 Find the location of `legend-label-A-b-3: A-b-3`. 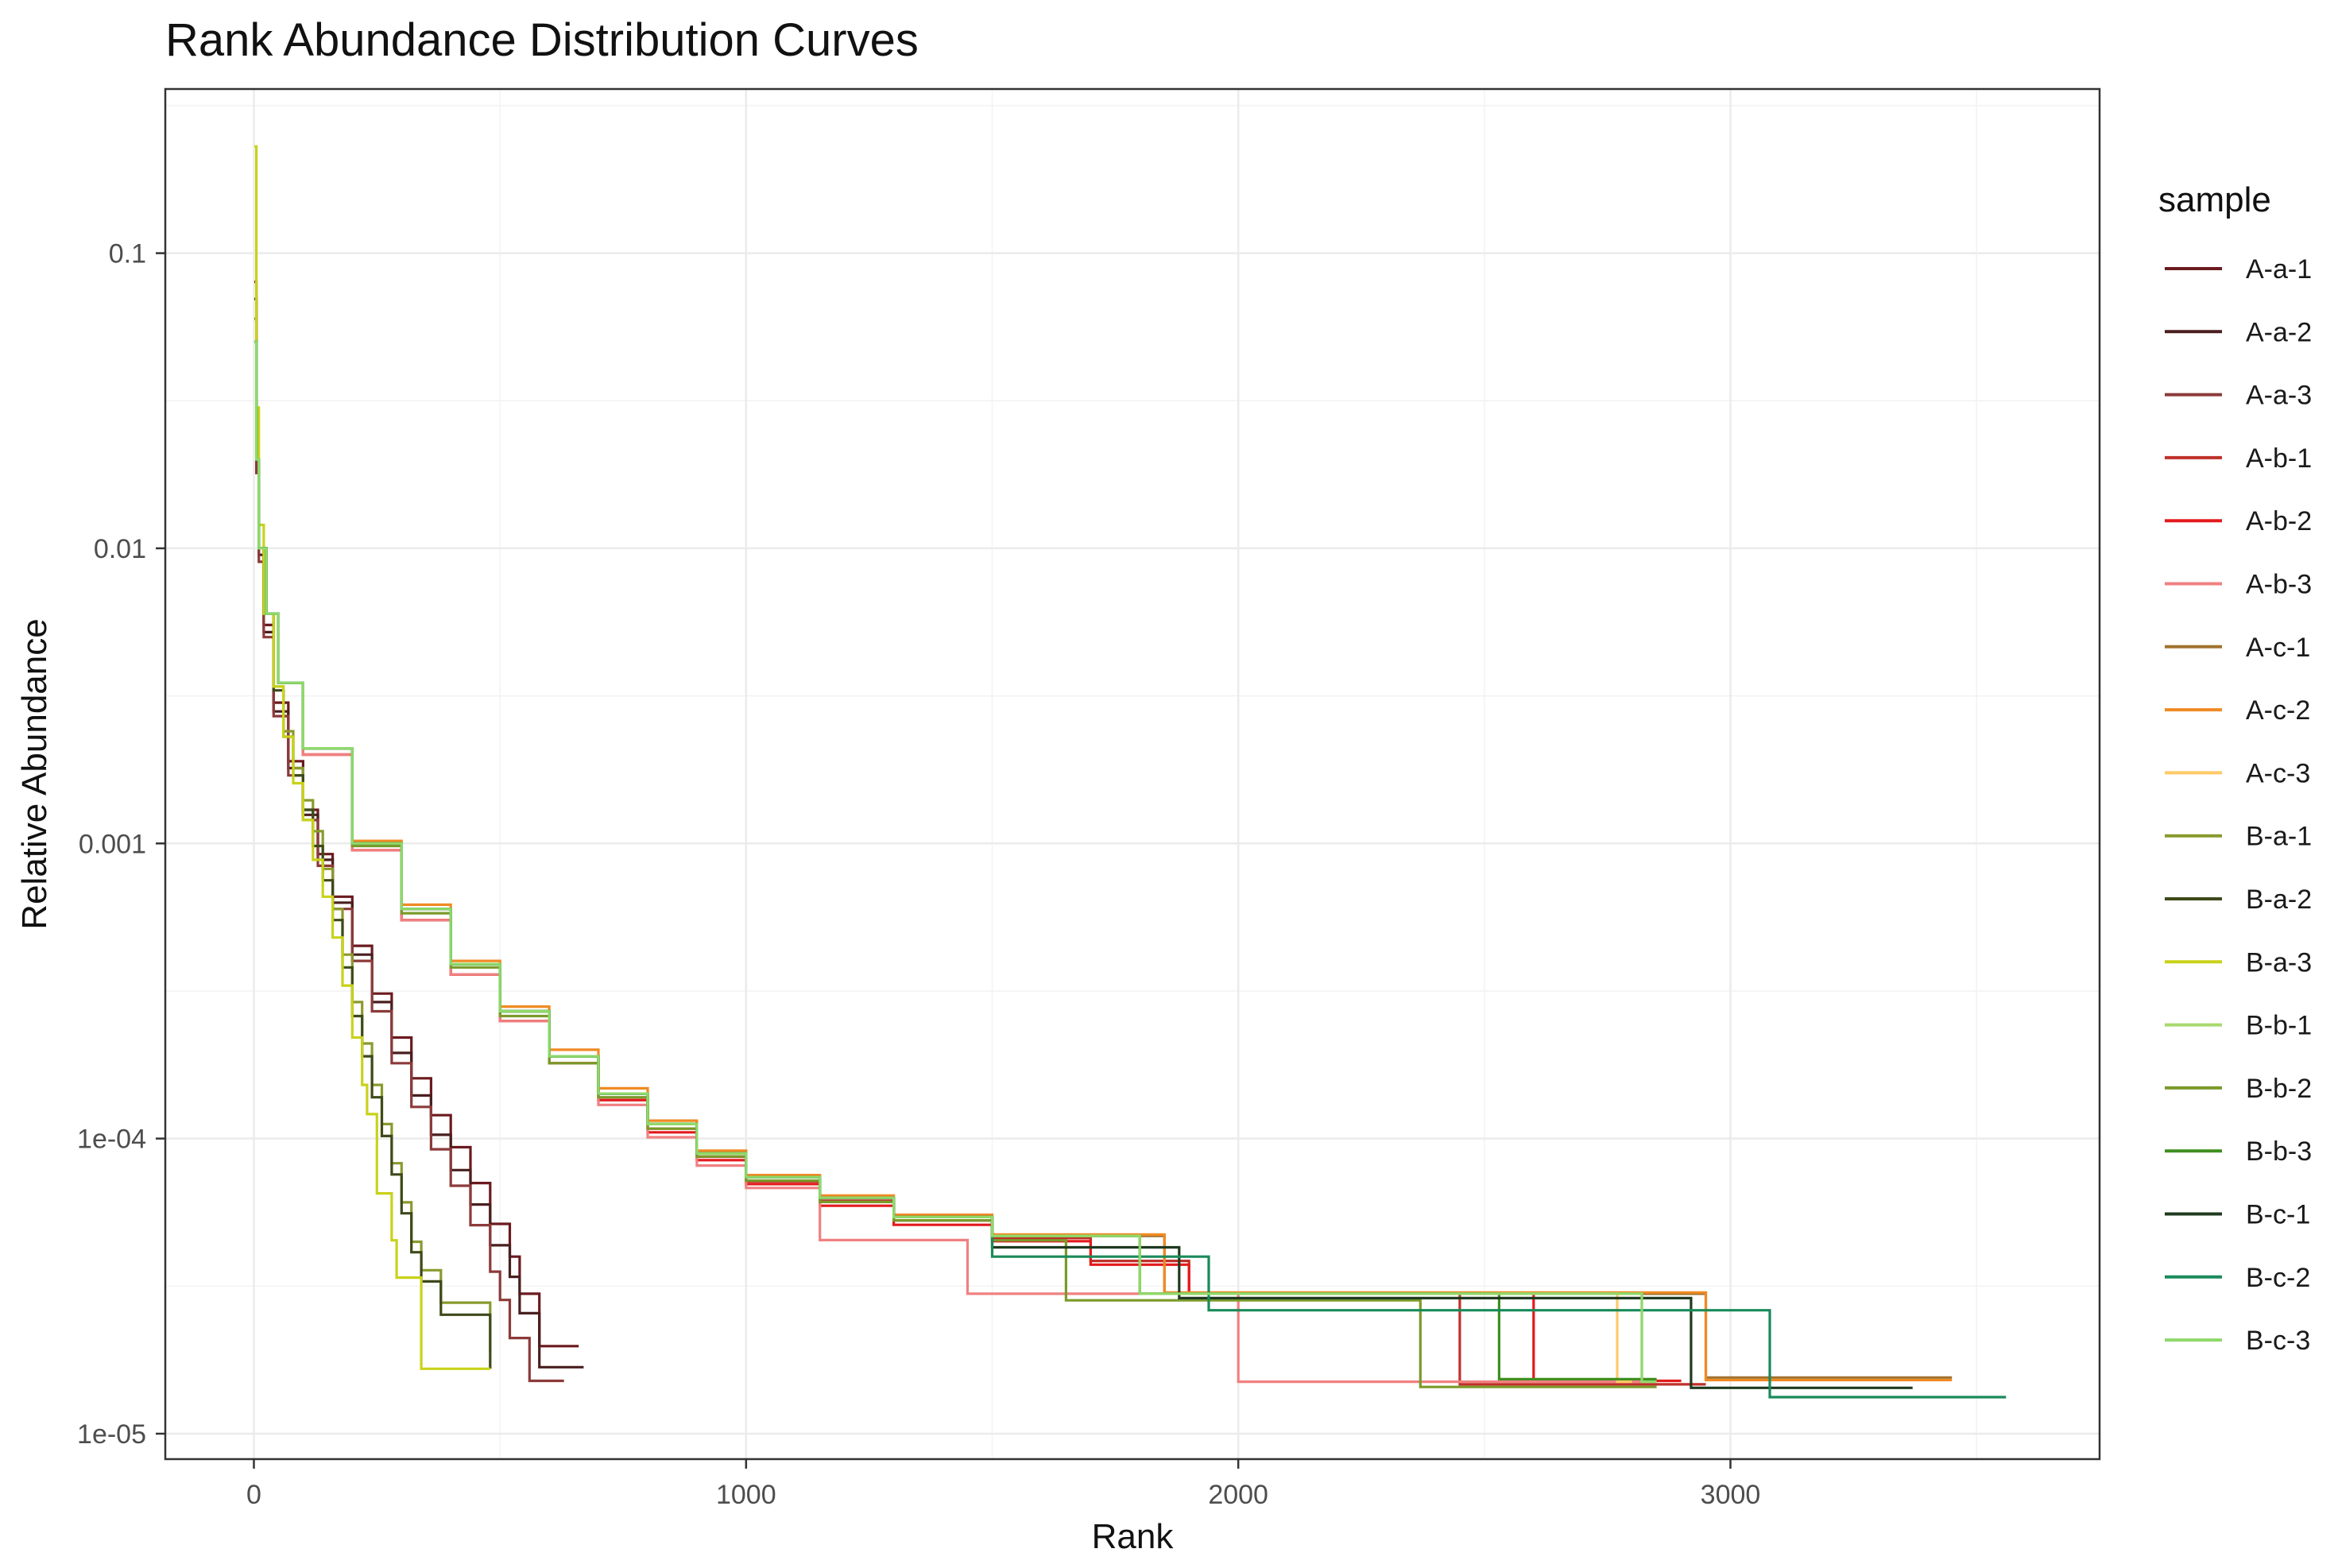

legend-label-A-b-3: A-b-3 is located at coordinates (2279, 585).